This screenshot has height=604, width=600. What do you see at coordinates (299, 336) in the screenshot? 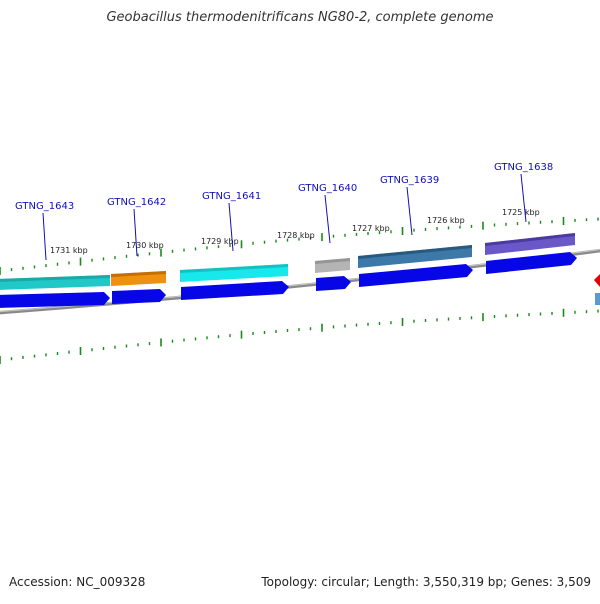
I see `inner-tick-ring` at bounding box center [299, 336].